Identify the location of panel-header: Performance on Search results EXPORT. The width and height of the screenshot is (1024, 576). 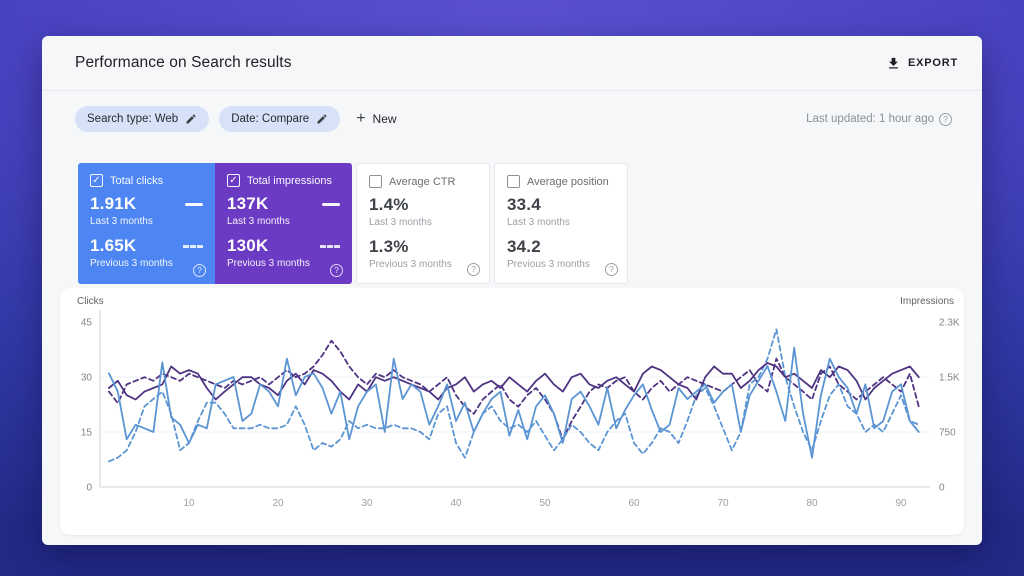
(512, 63).